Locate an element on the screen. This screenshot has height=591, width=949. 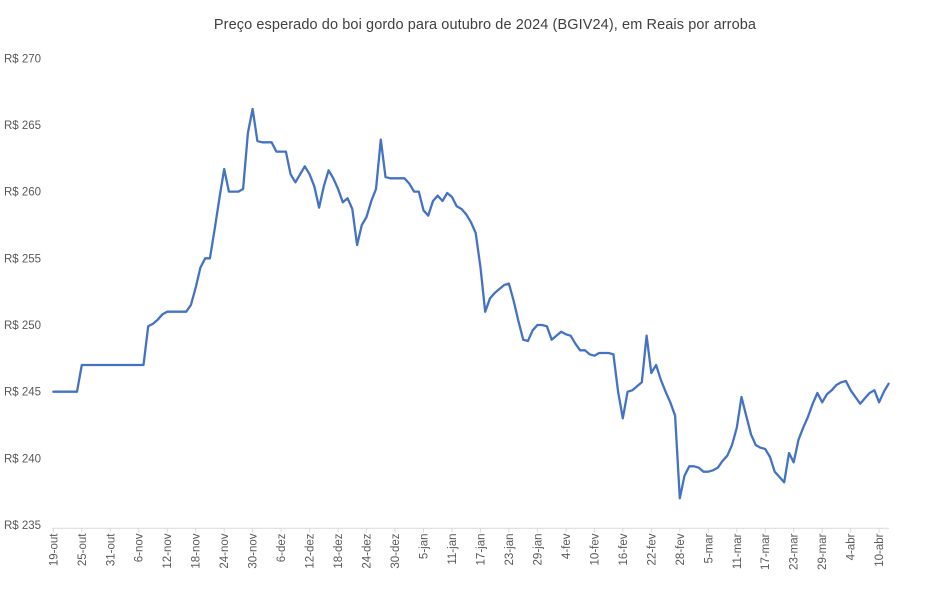
x-axis-label: 6-dez is located at coordinates (282, 547).